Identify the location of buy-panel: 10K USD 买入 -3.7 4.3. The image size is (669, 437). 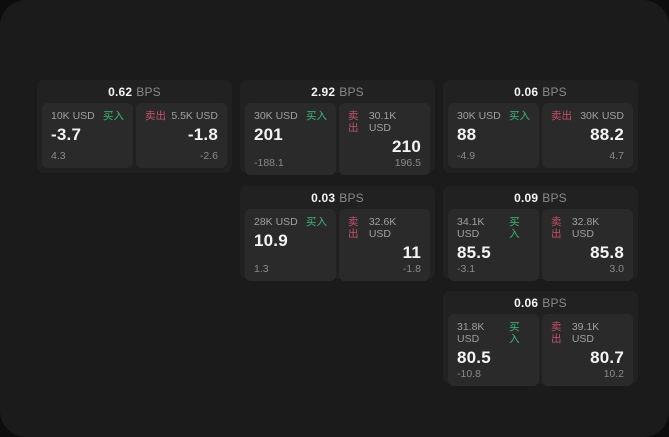
(87, 135).